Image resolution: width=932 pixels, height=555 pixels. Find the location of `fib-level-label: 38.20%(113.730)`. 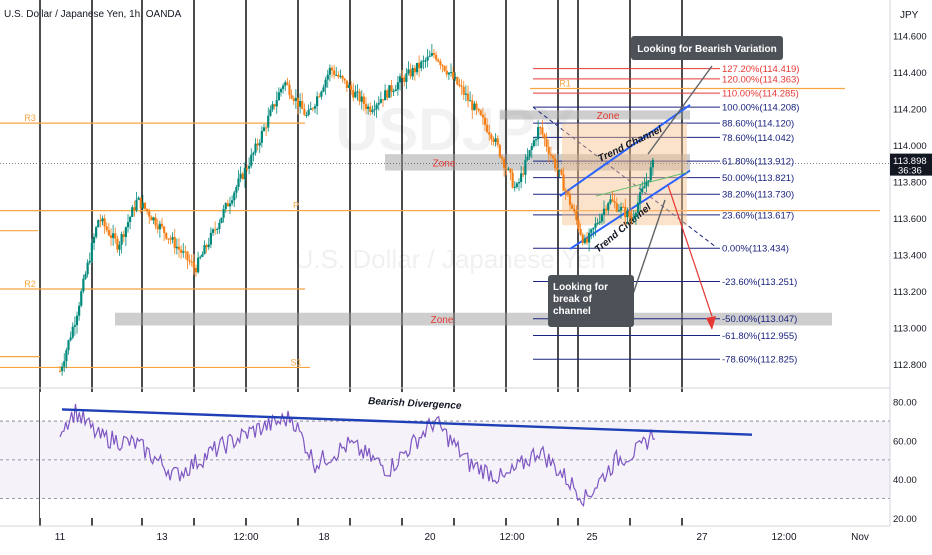

fib-level-label: 38.20%(113.730) is located at coordinates (758, 195).